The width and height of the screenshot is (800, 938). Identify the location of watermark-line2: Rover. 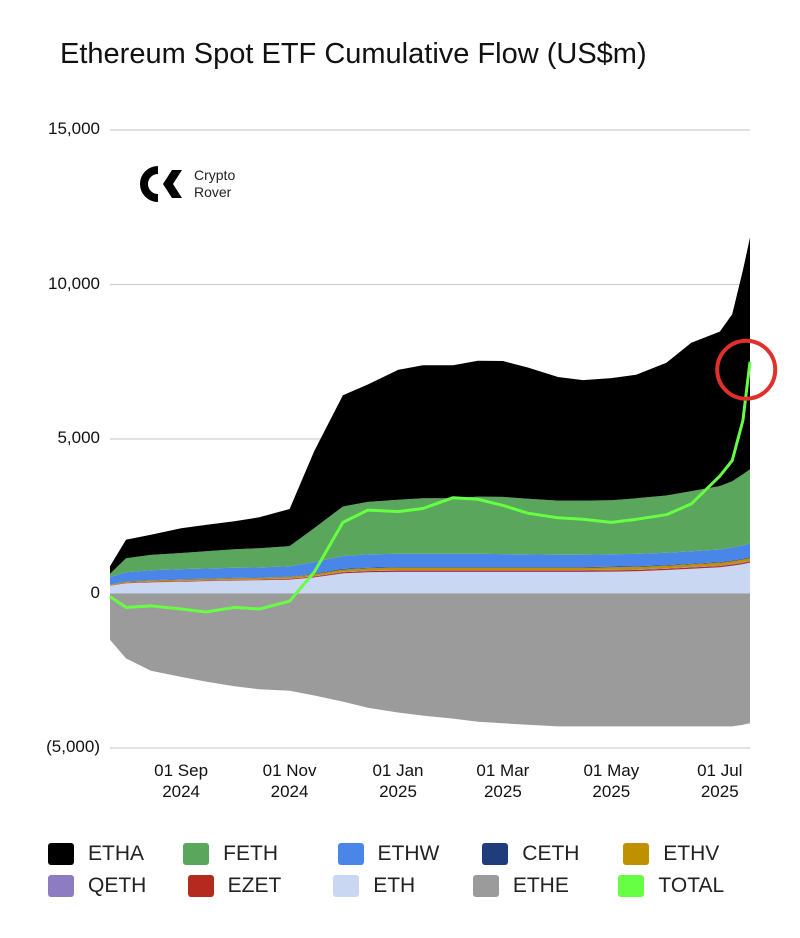
(213, 192).